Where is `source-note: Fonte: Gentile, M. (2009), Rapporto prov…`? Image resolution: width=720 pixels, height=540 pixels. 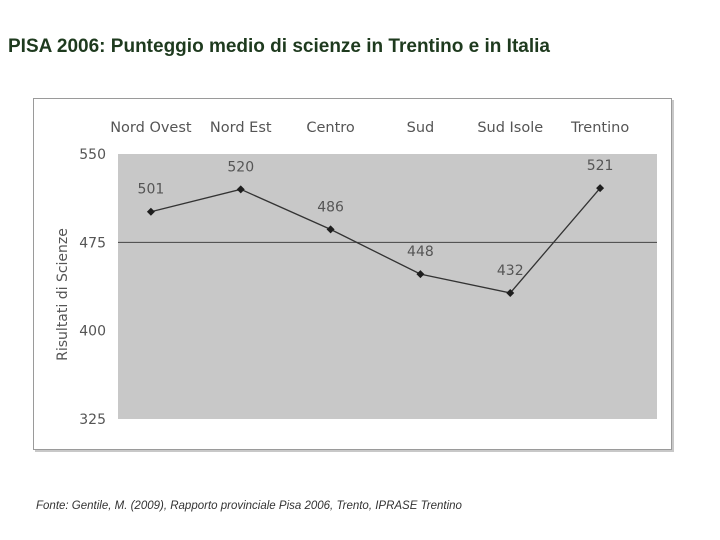 source-note: Fonte: Gentile, M. (2009), Rapporto prov… is located at coordinates (249, 506).